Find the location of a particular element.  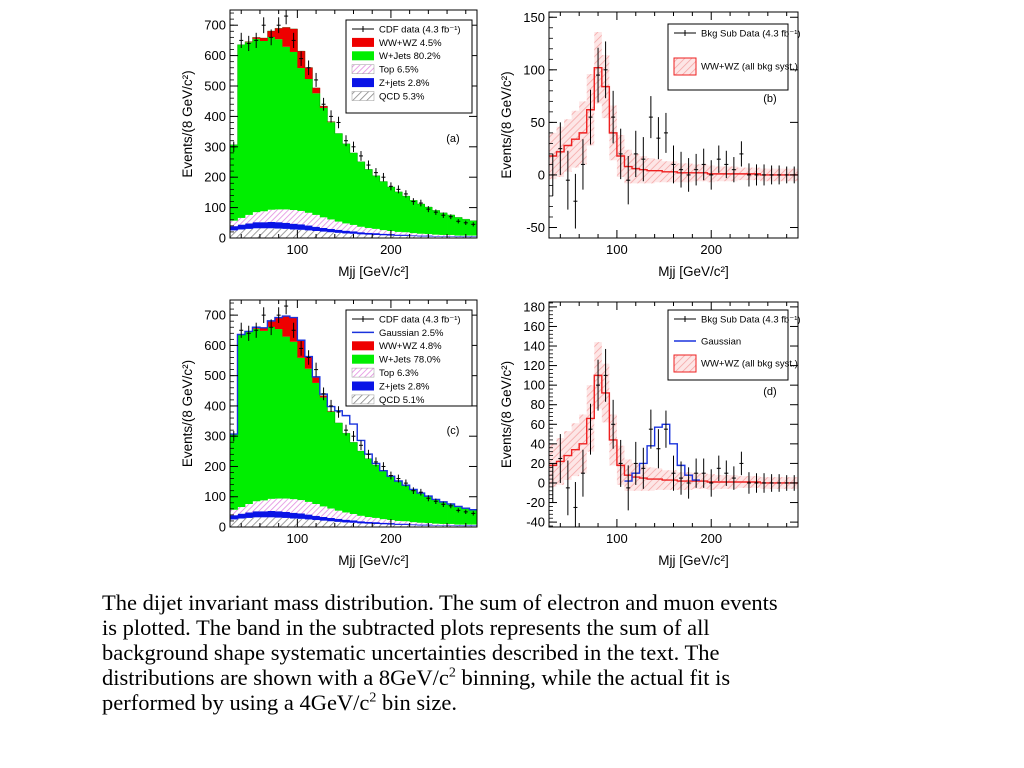

y-tick-label: 40 is located at coordinates (538, 443).